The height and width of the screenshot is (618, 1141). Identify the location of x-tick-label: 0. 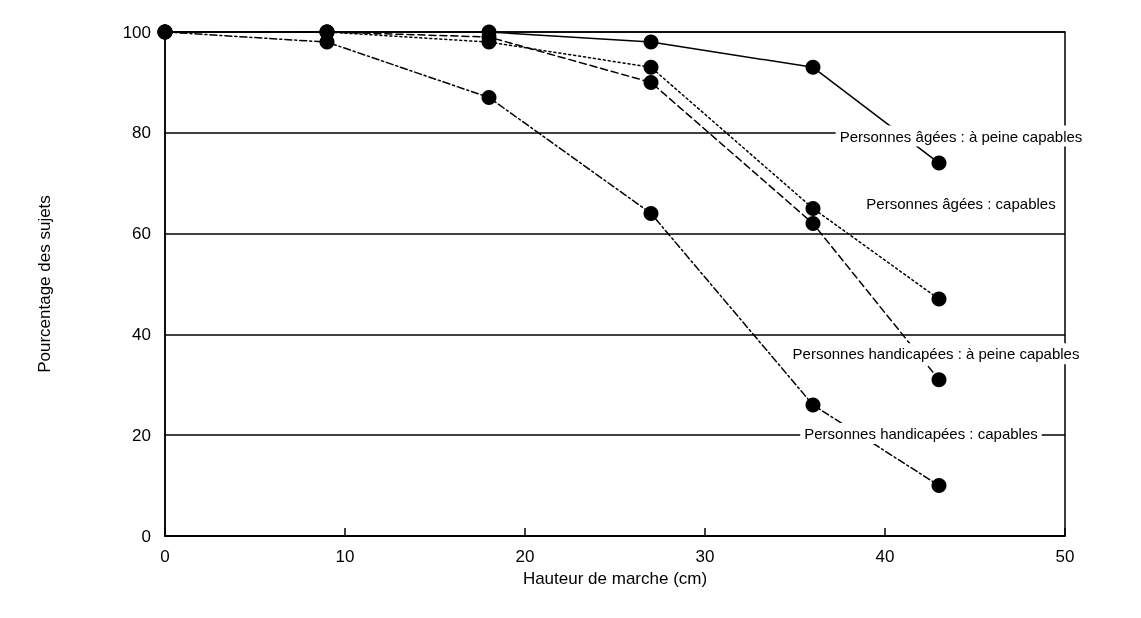
(165, 556).